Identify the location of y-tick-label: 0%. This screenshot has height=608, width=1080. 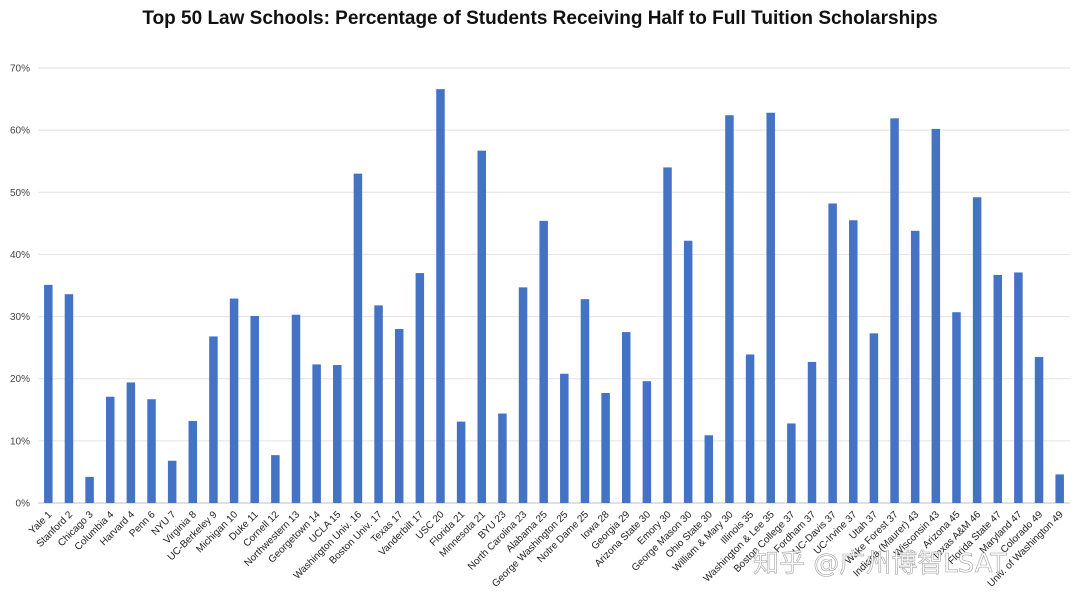
(23, 504).